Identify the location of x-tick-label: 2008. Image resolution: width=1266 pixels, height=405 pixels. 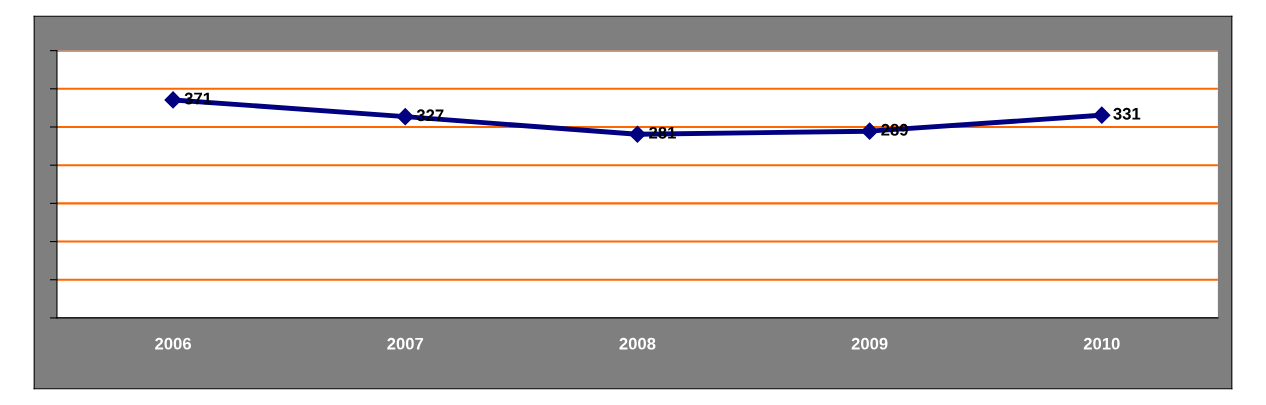
(637, 343).